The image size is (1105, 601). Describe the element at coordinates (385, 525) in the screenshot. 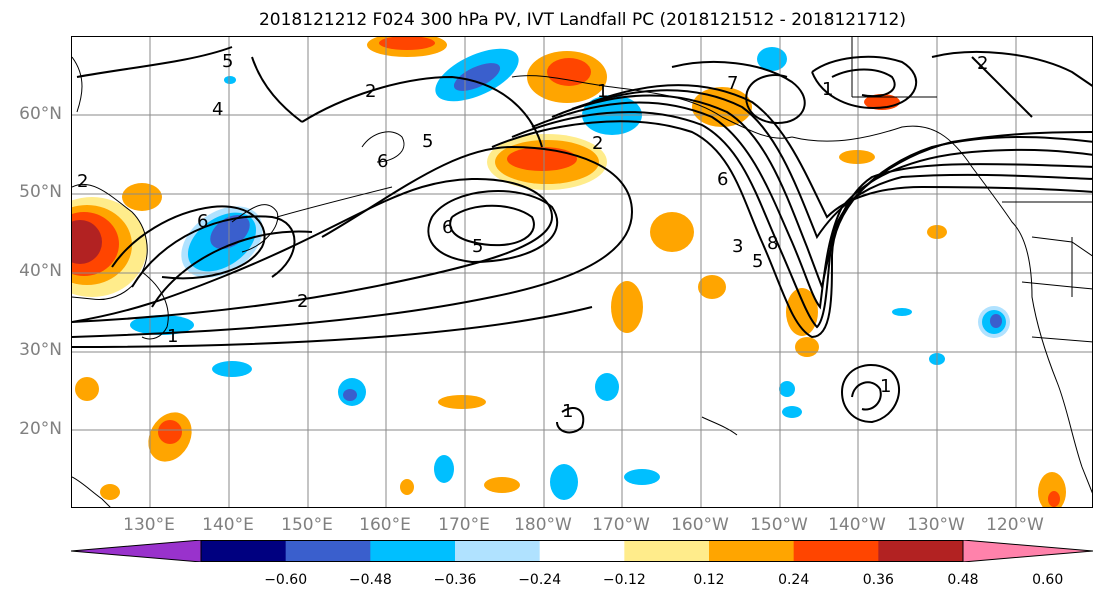

I see `lon-label-160e: 160°E` at that location.